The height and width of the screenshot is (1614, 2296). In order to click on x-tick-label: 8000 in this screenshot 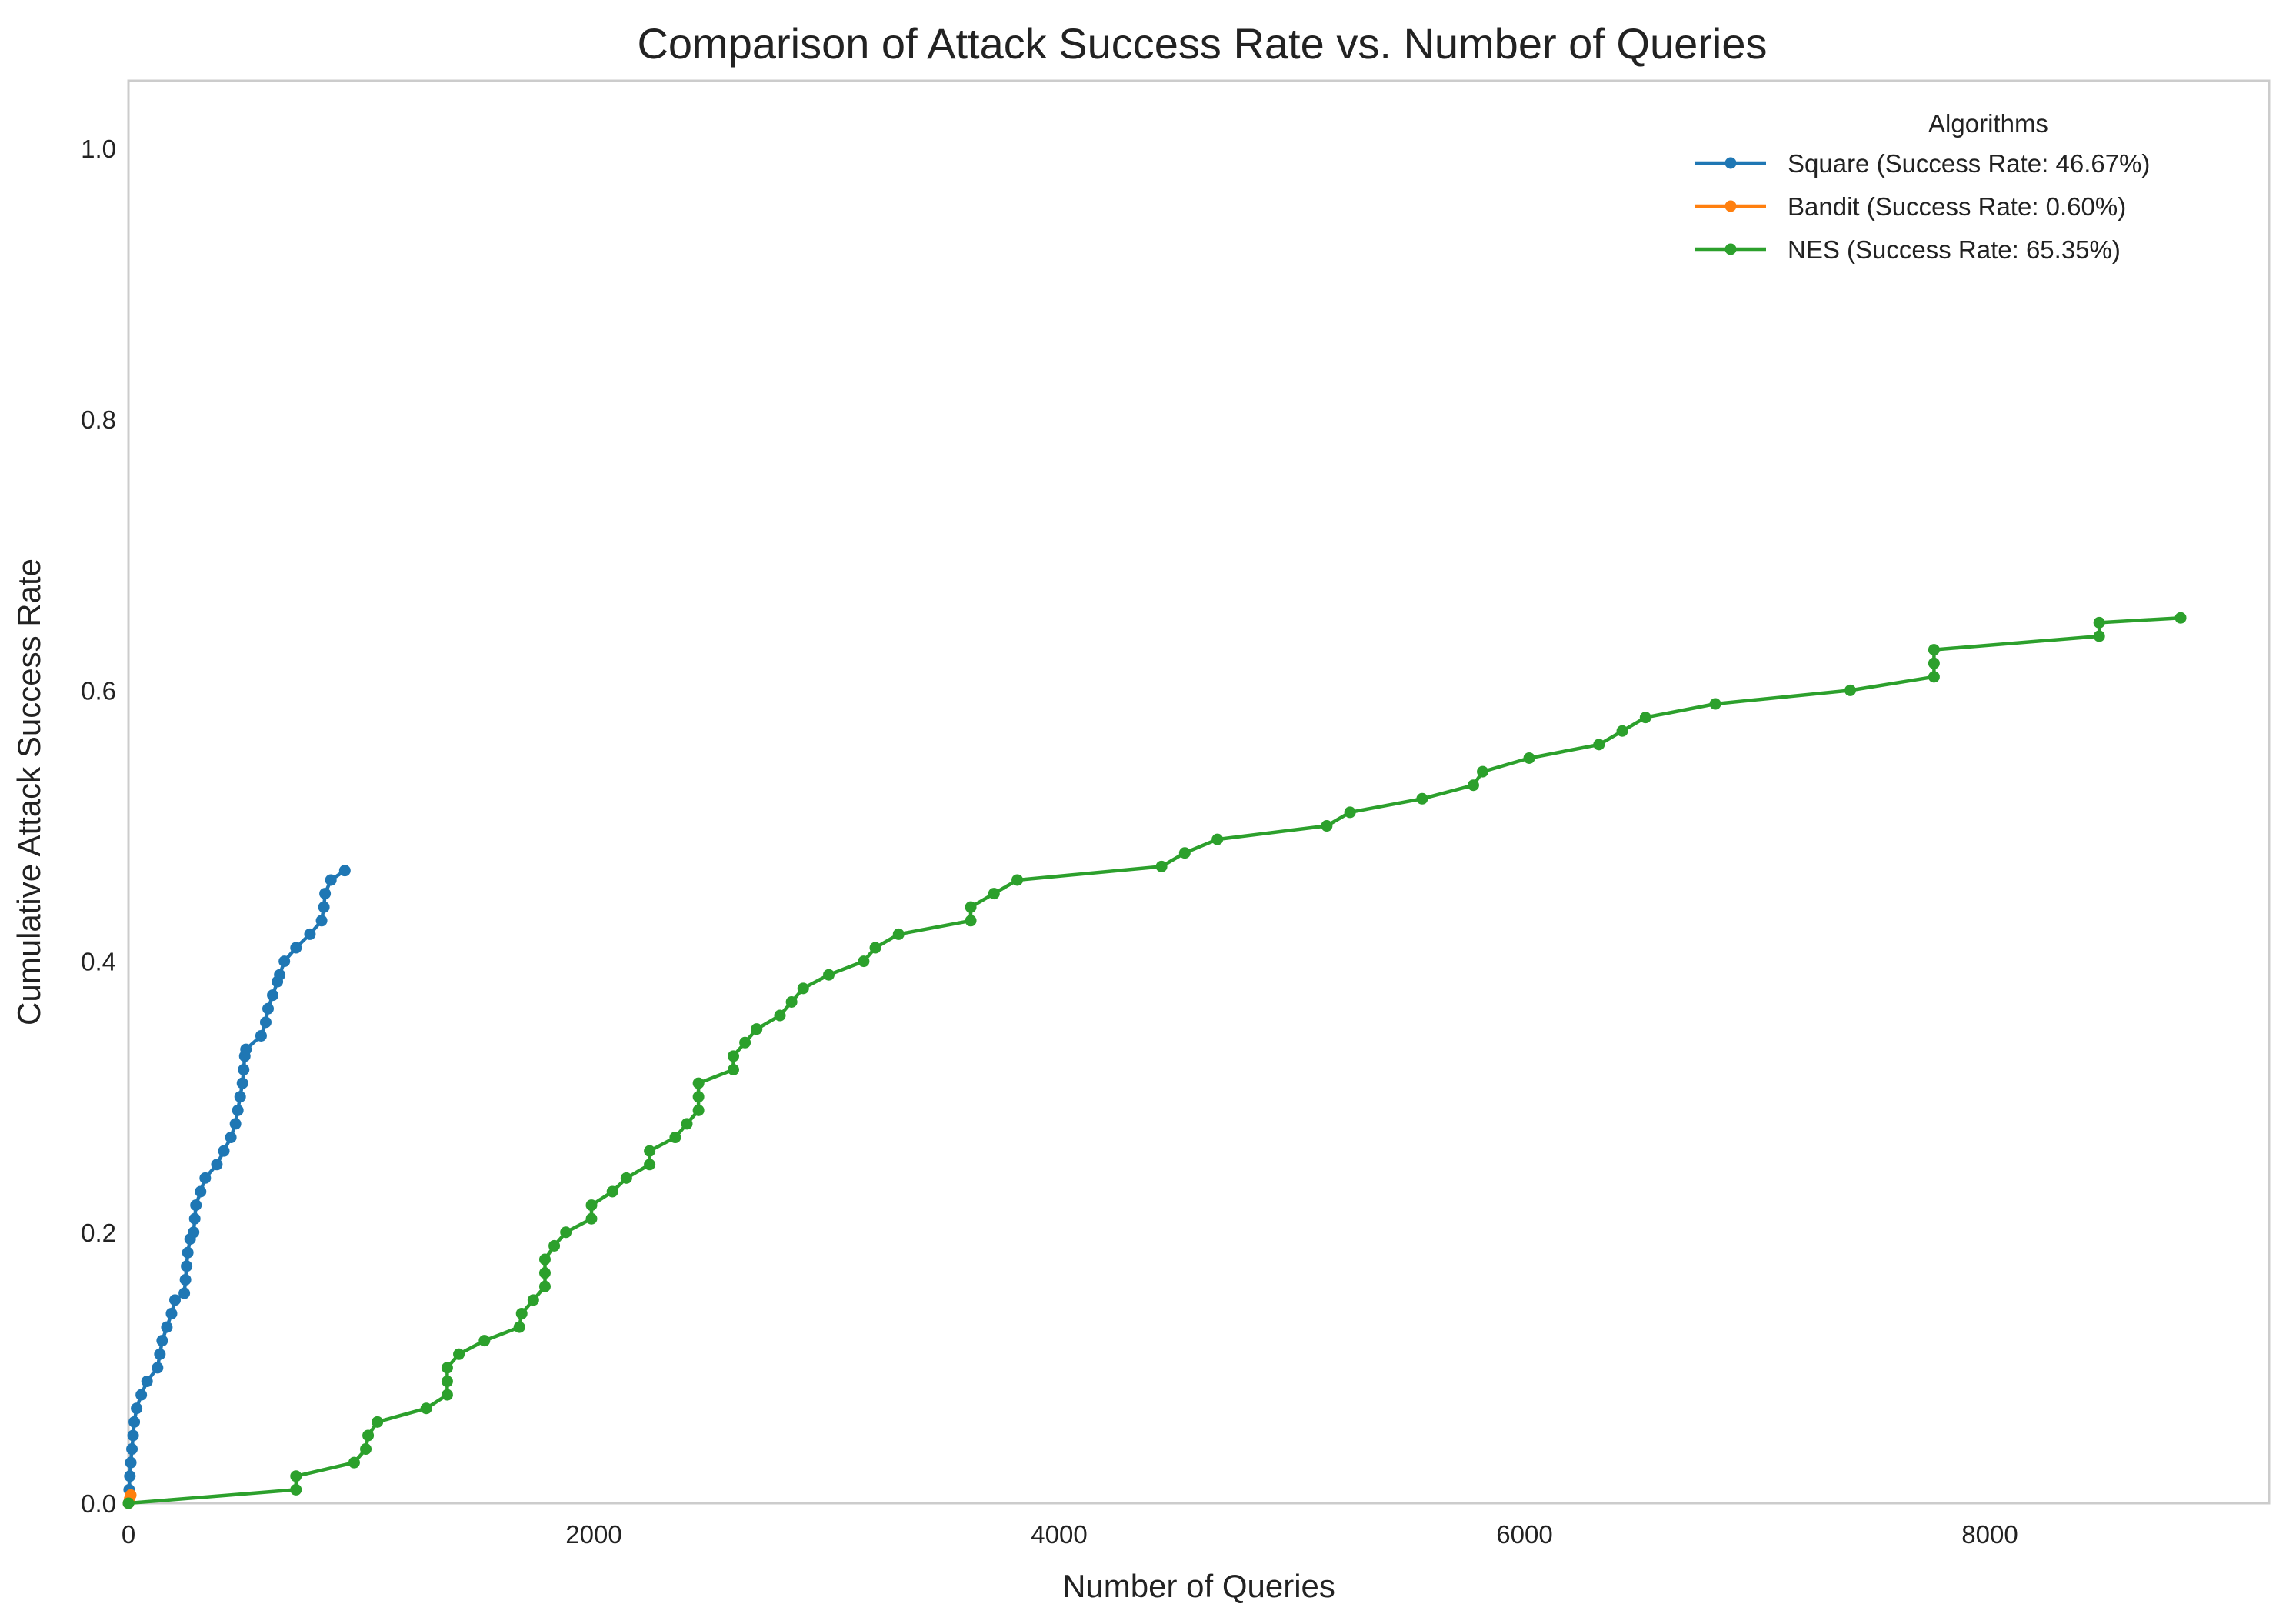, I will do `click(1989, 1534)`.